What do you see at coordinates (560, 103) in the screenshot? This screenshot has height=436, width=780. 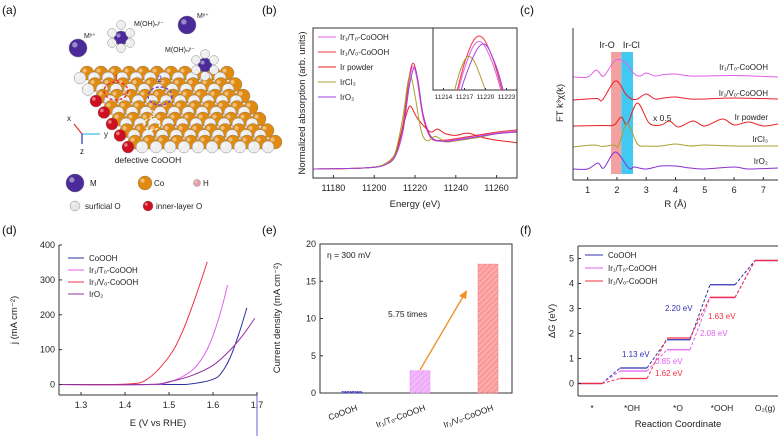 I see `y-axis-label: FT k³χ(k)` at bounding box center [560, 103].